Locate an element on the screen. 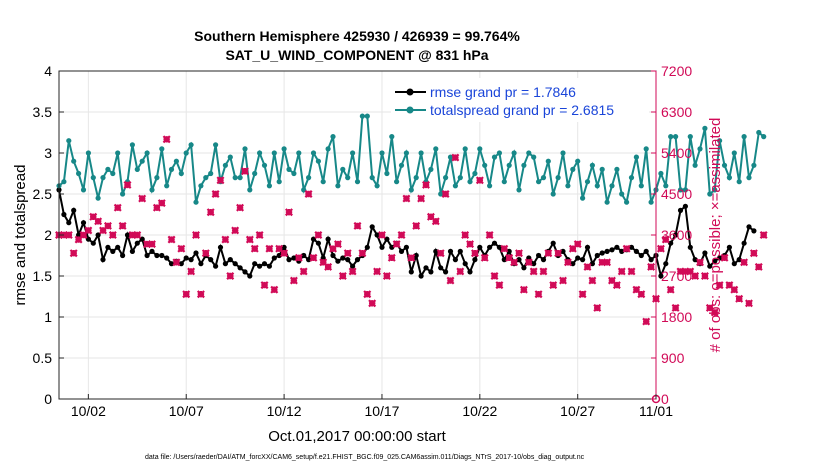  x-axis-label: Oct.01,2017 00:00:00 start is located at coordinates (357, 436).